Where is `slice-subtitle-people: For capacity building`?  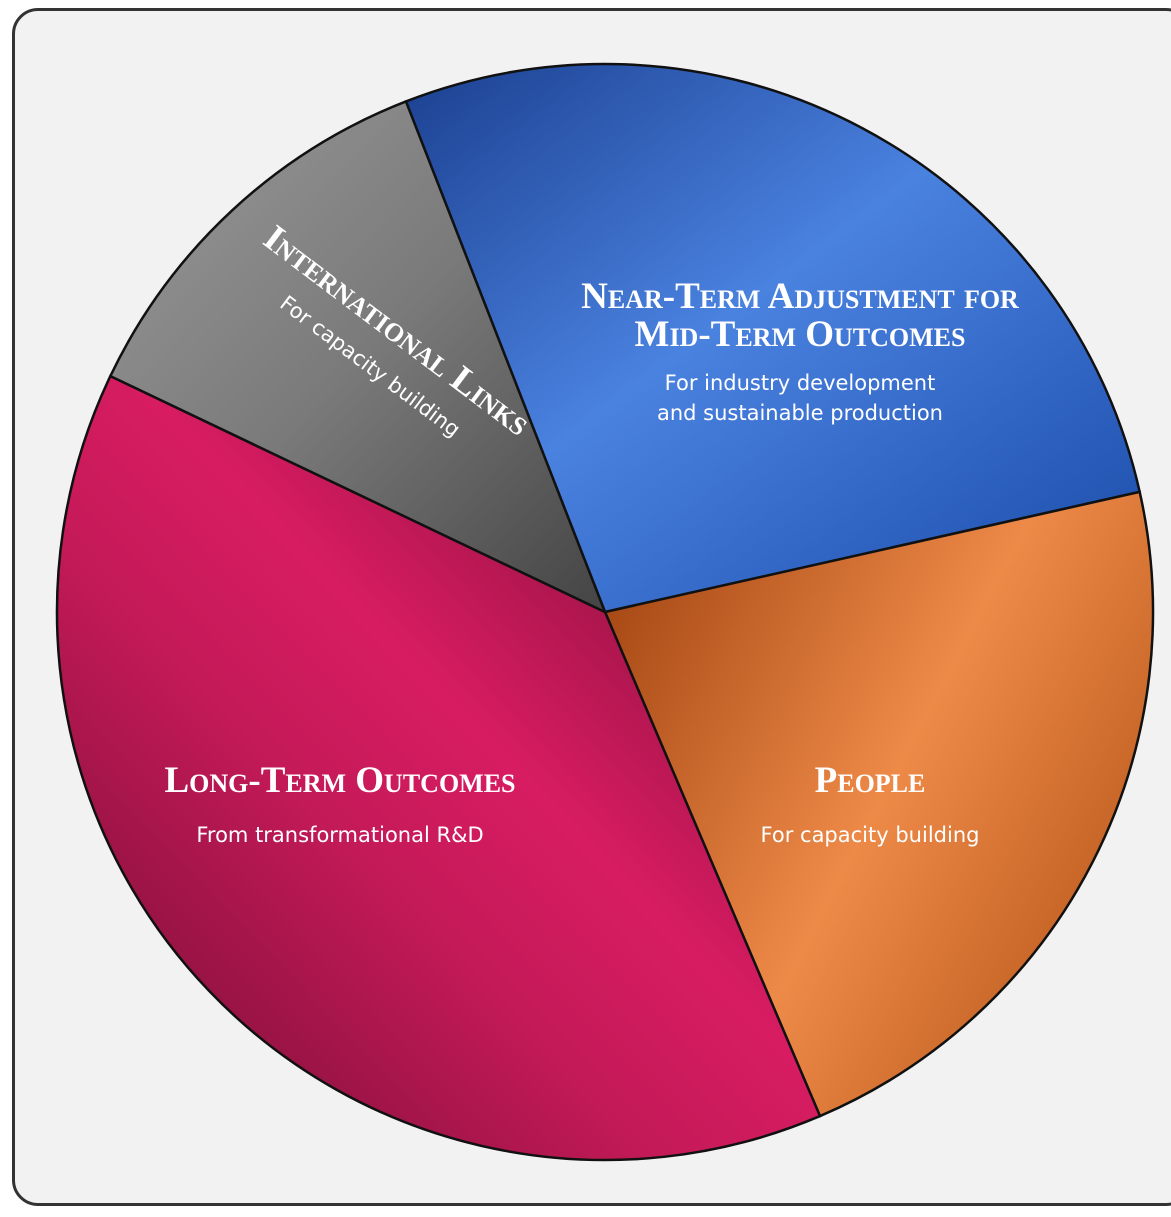 slice-subtitle-people: For capacity building is located at coordinates (870, 835).